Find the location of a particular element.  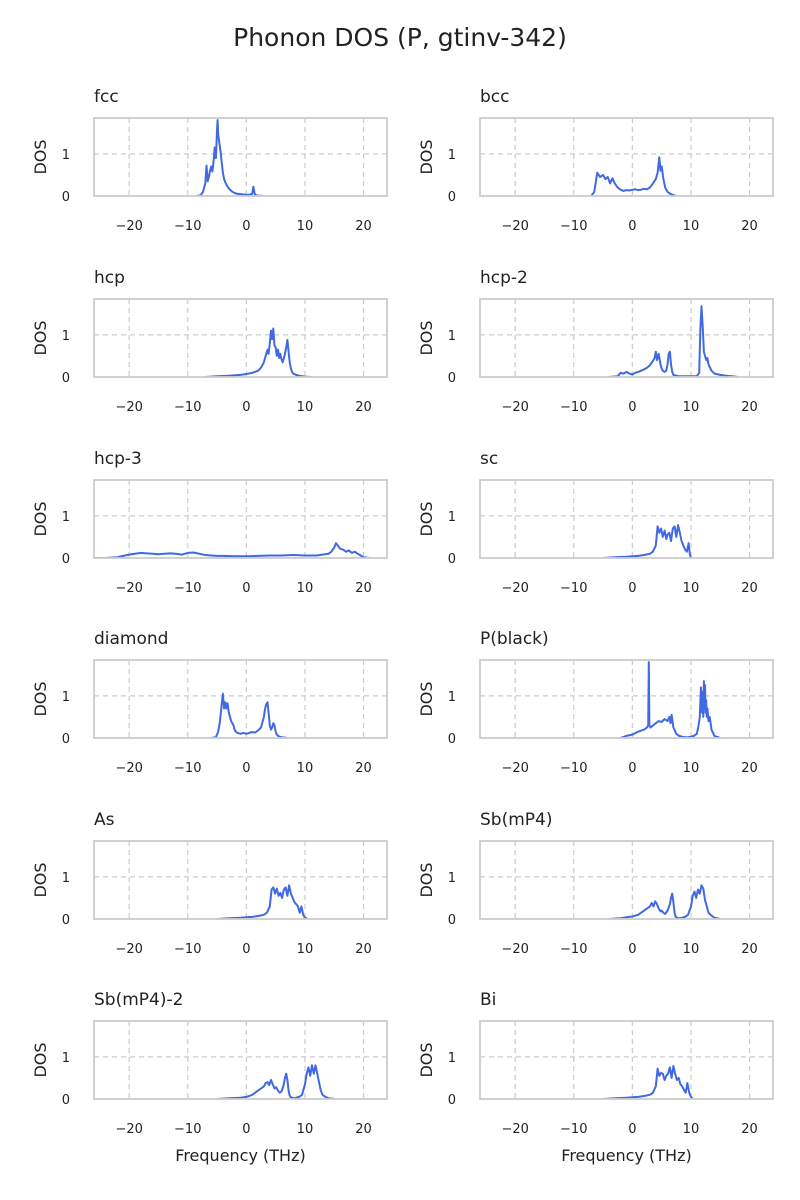

panel-sc: sc 0 1 −20 −10 0 10 20 DOS is located at coordinates (595, 522).